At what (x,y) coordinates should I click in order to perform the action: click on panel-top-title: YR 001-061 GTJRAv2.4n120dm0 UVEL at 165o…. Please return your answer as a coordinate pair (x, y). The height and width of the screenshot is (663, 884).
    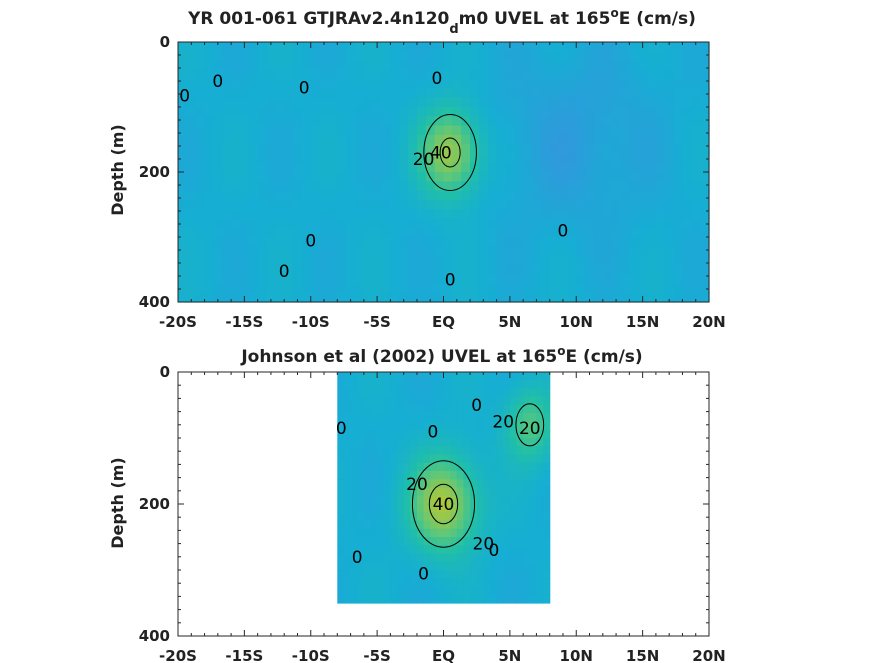
    Looking at the image, I should click on (441, 21).